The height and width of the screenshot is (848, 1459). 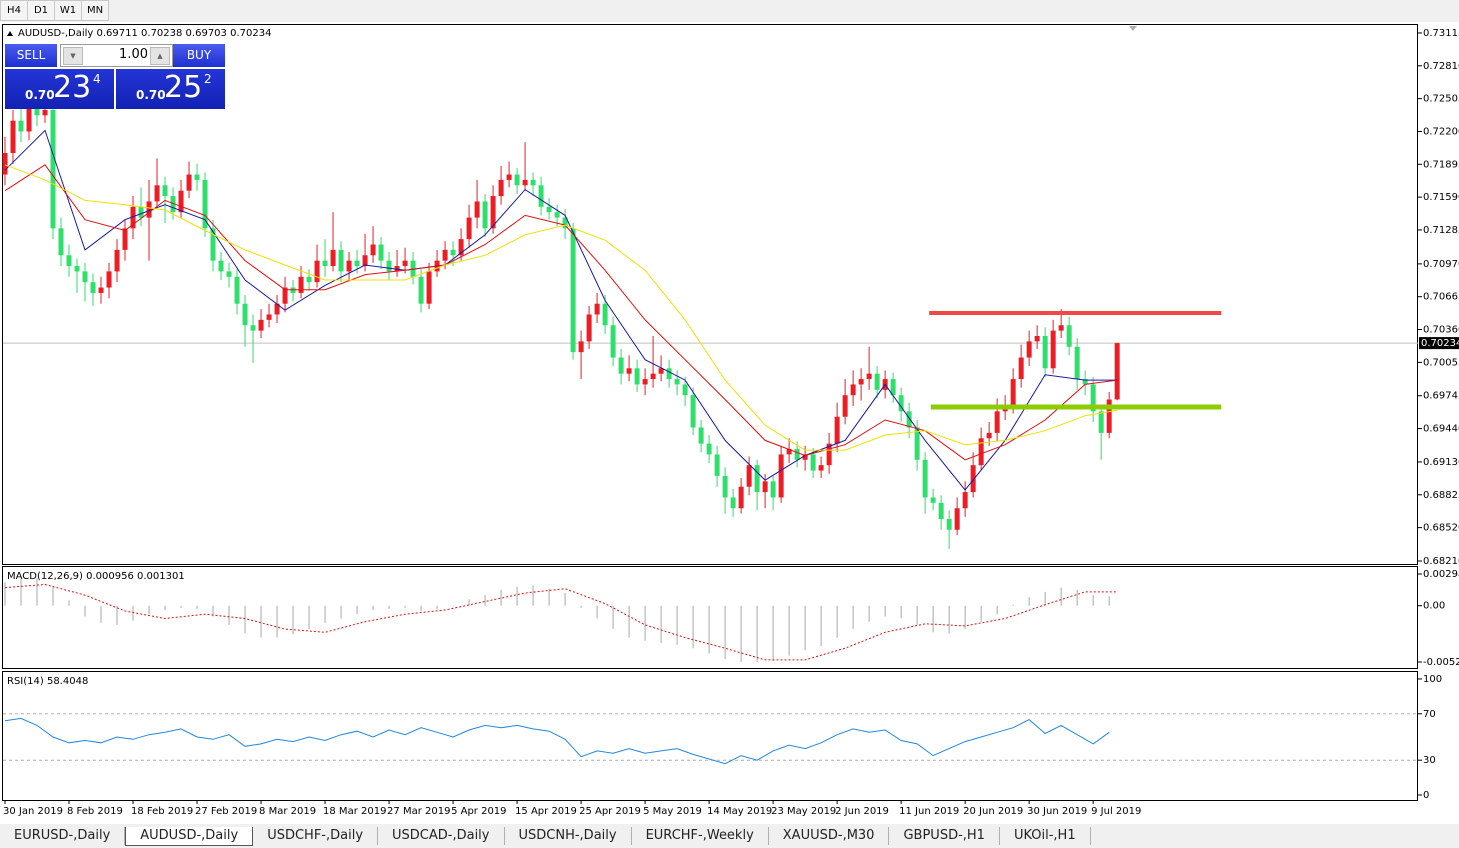 What do you see at coordinates (95, 10) in the screenshot?
I see `timeframe-button: MN` at bounding box center [95, 10].